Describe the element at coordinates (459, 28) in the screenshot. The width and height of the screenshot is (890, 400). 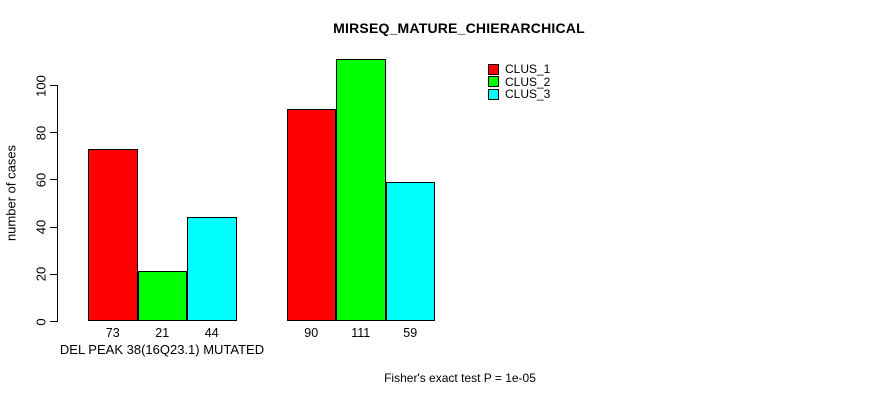
I see `chart-title: MIRSEQ_MATURE_CHIERARCHICAL` at that location.